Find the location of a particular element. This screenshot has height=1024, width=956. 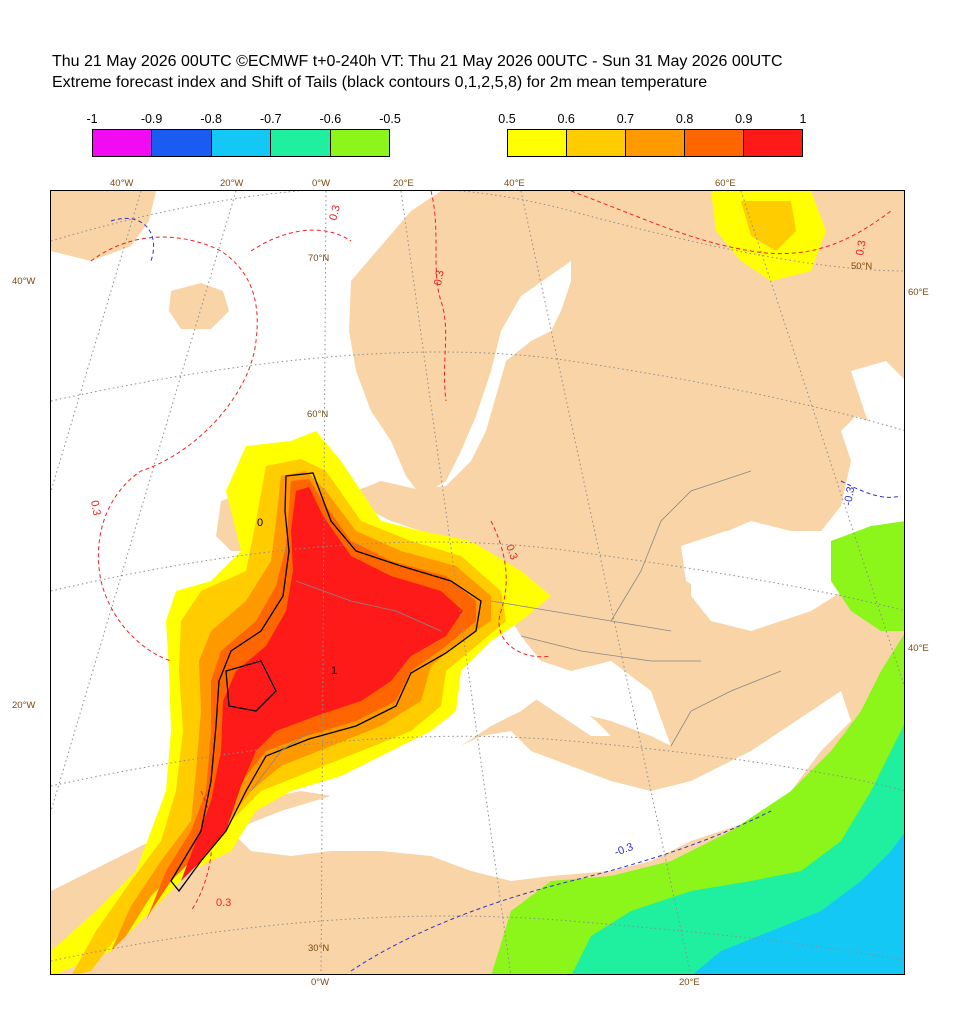

lon-label-left: 20°W is located at coordinates (24, 705).